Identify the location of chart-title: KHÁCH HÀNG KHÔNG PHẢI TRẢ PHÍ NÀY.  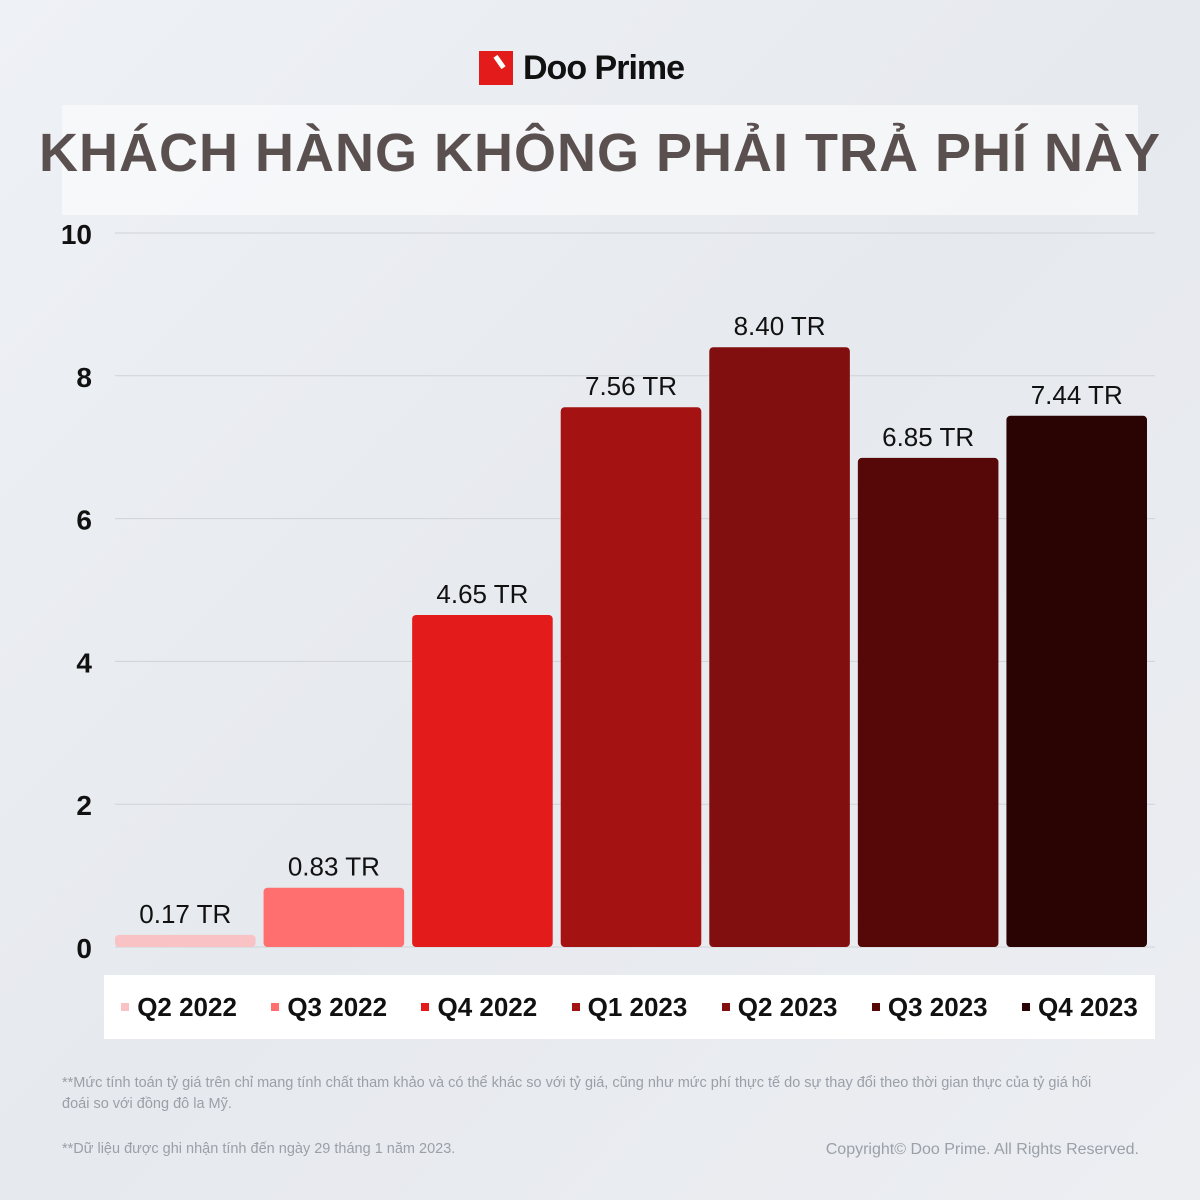
(600, 153).